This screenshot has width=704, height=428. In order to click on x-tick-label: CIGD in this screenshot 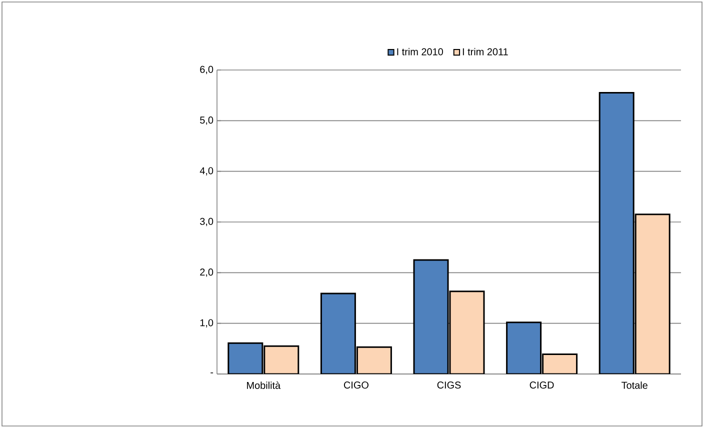, I will do `click(542, 385)`.